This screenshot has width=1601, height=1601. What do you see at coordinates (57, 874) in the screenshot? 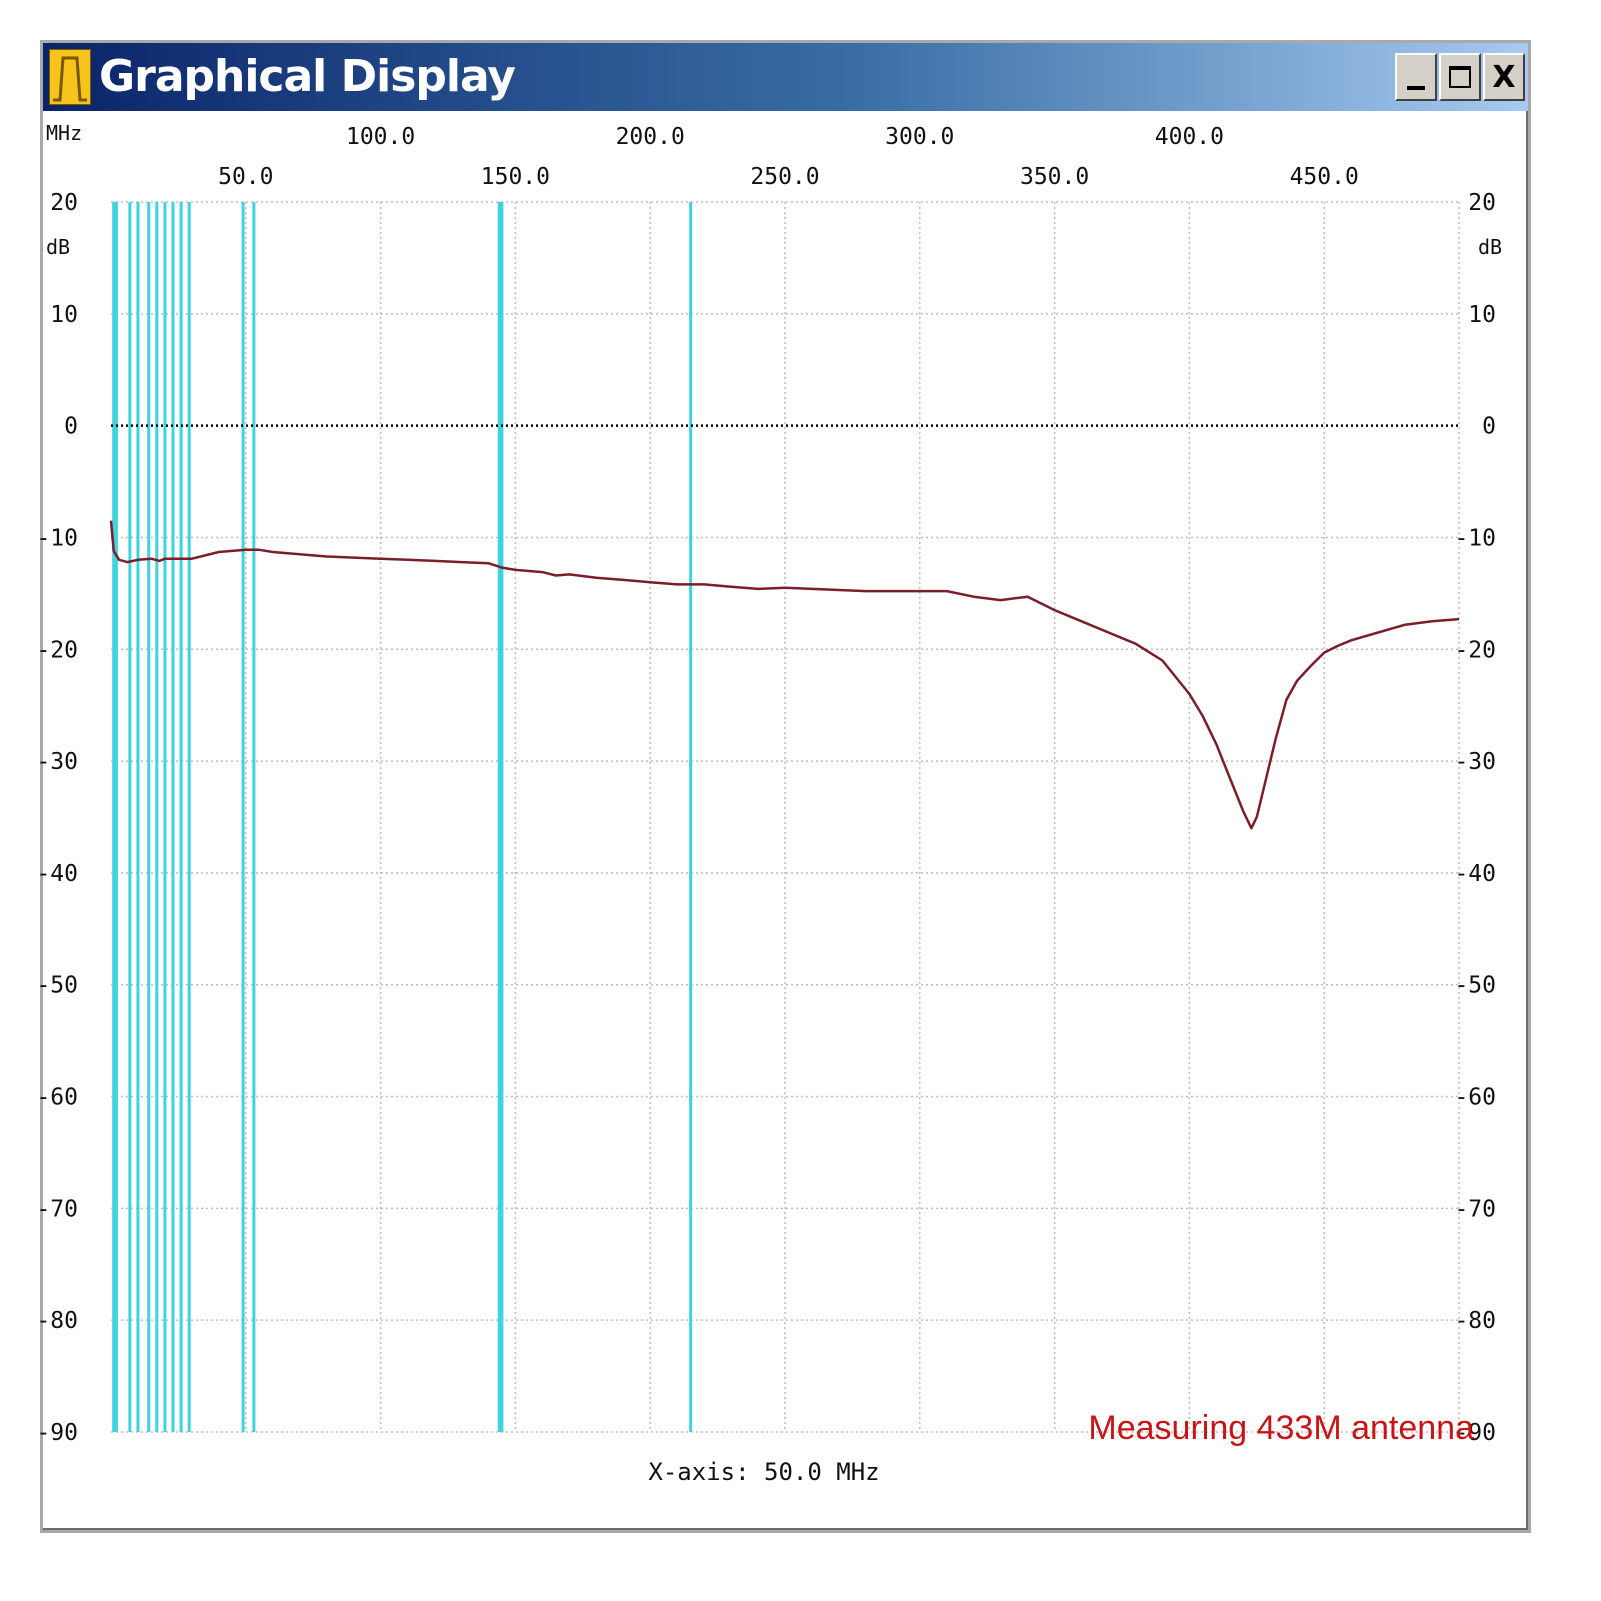
I see `y-tick-label-left: -40` at bounding box center [57, 874].